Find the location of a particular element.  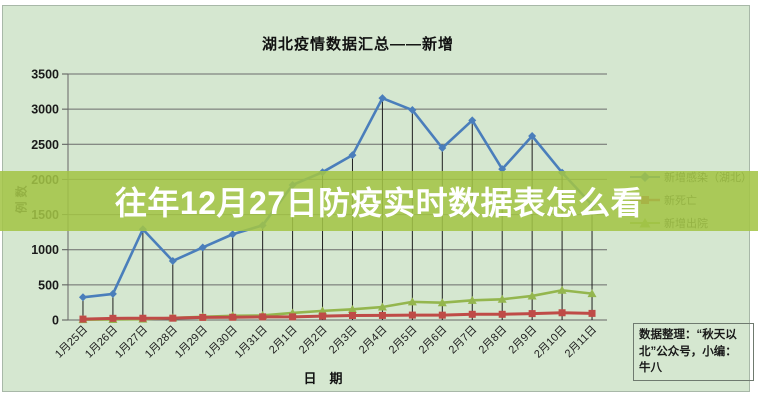

svg-text: 500 is located at coordinates (48, 285).